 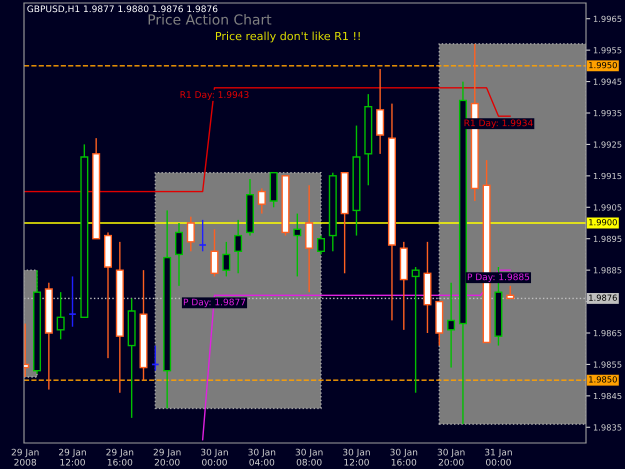 I want to click on y-tick-label: 1.9915, so click(x=608, y=176).